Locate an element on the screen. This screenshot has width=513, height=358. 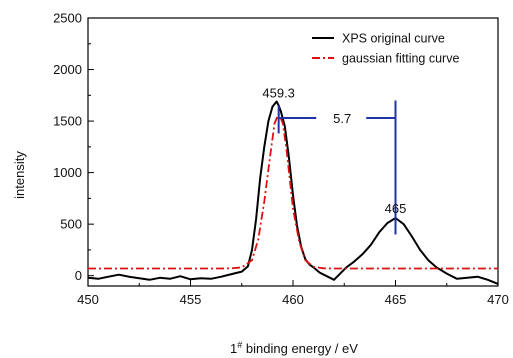
separation-label: 5.7 is located at coordinates (342, 118).